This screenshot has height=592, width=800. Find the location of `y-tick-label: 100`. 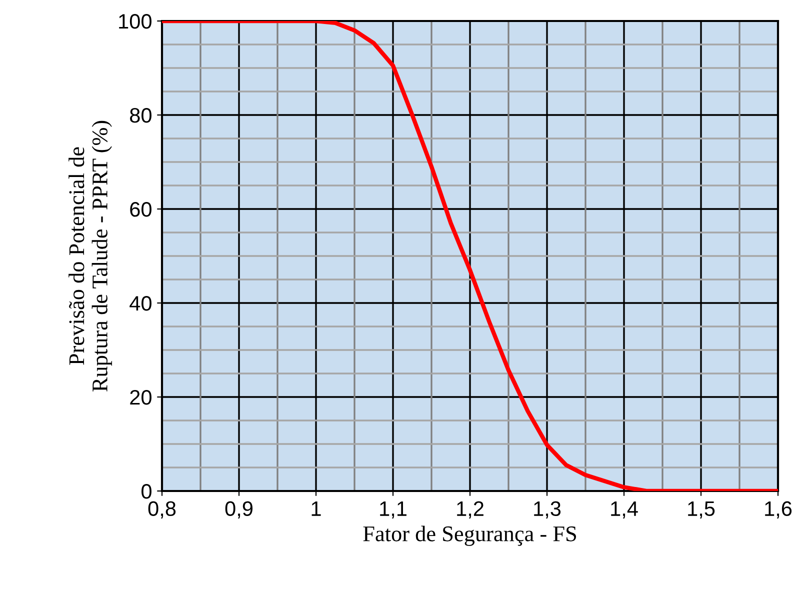

y-tick-label: 100 is located at coordinates (135, 21).